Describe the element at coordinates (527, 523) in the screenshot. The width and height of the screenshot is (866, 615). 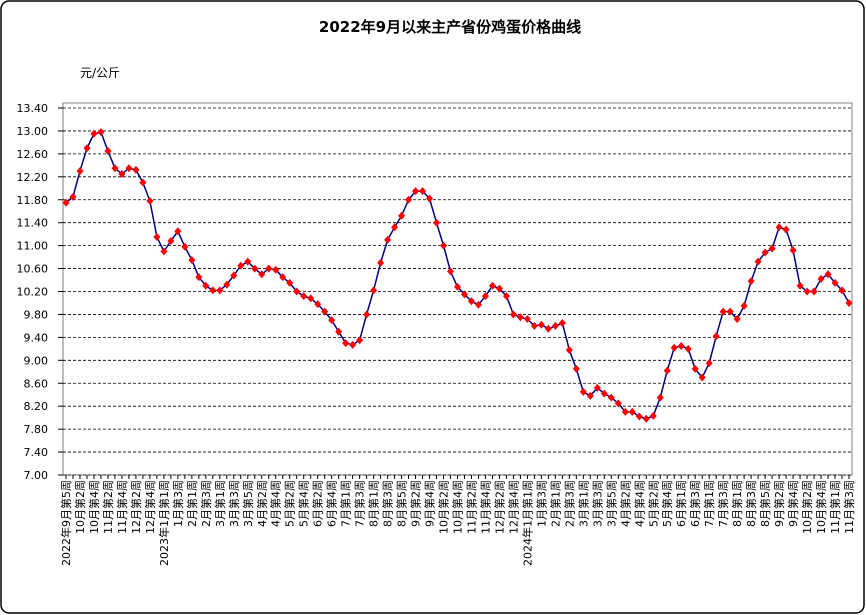
I see `x-tick-label: 2024年1月第1周` at that location.